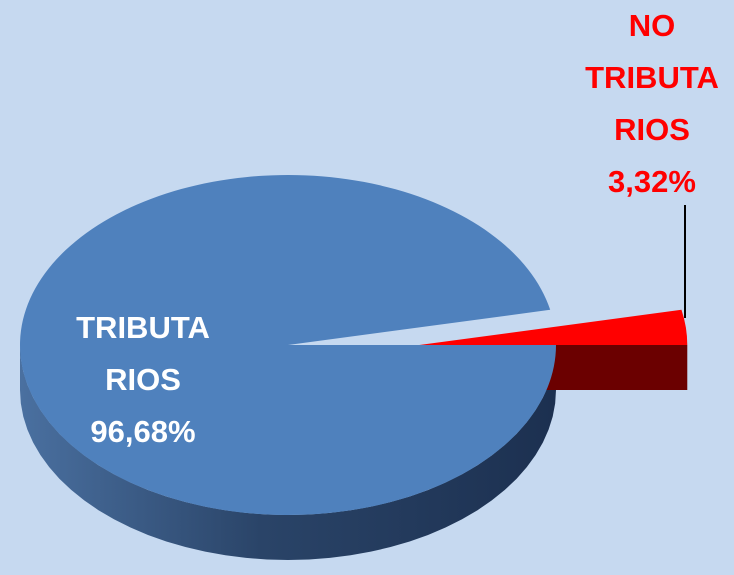 The width and height of the screenshot is (734, 575). What do you see at coordinates (652, 181) in the screenshot?
I see `value-label: 3,32%` at bounding box center [652, 181].